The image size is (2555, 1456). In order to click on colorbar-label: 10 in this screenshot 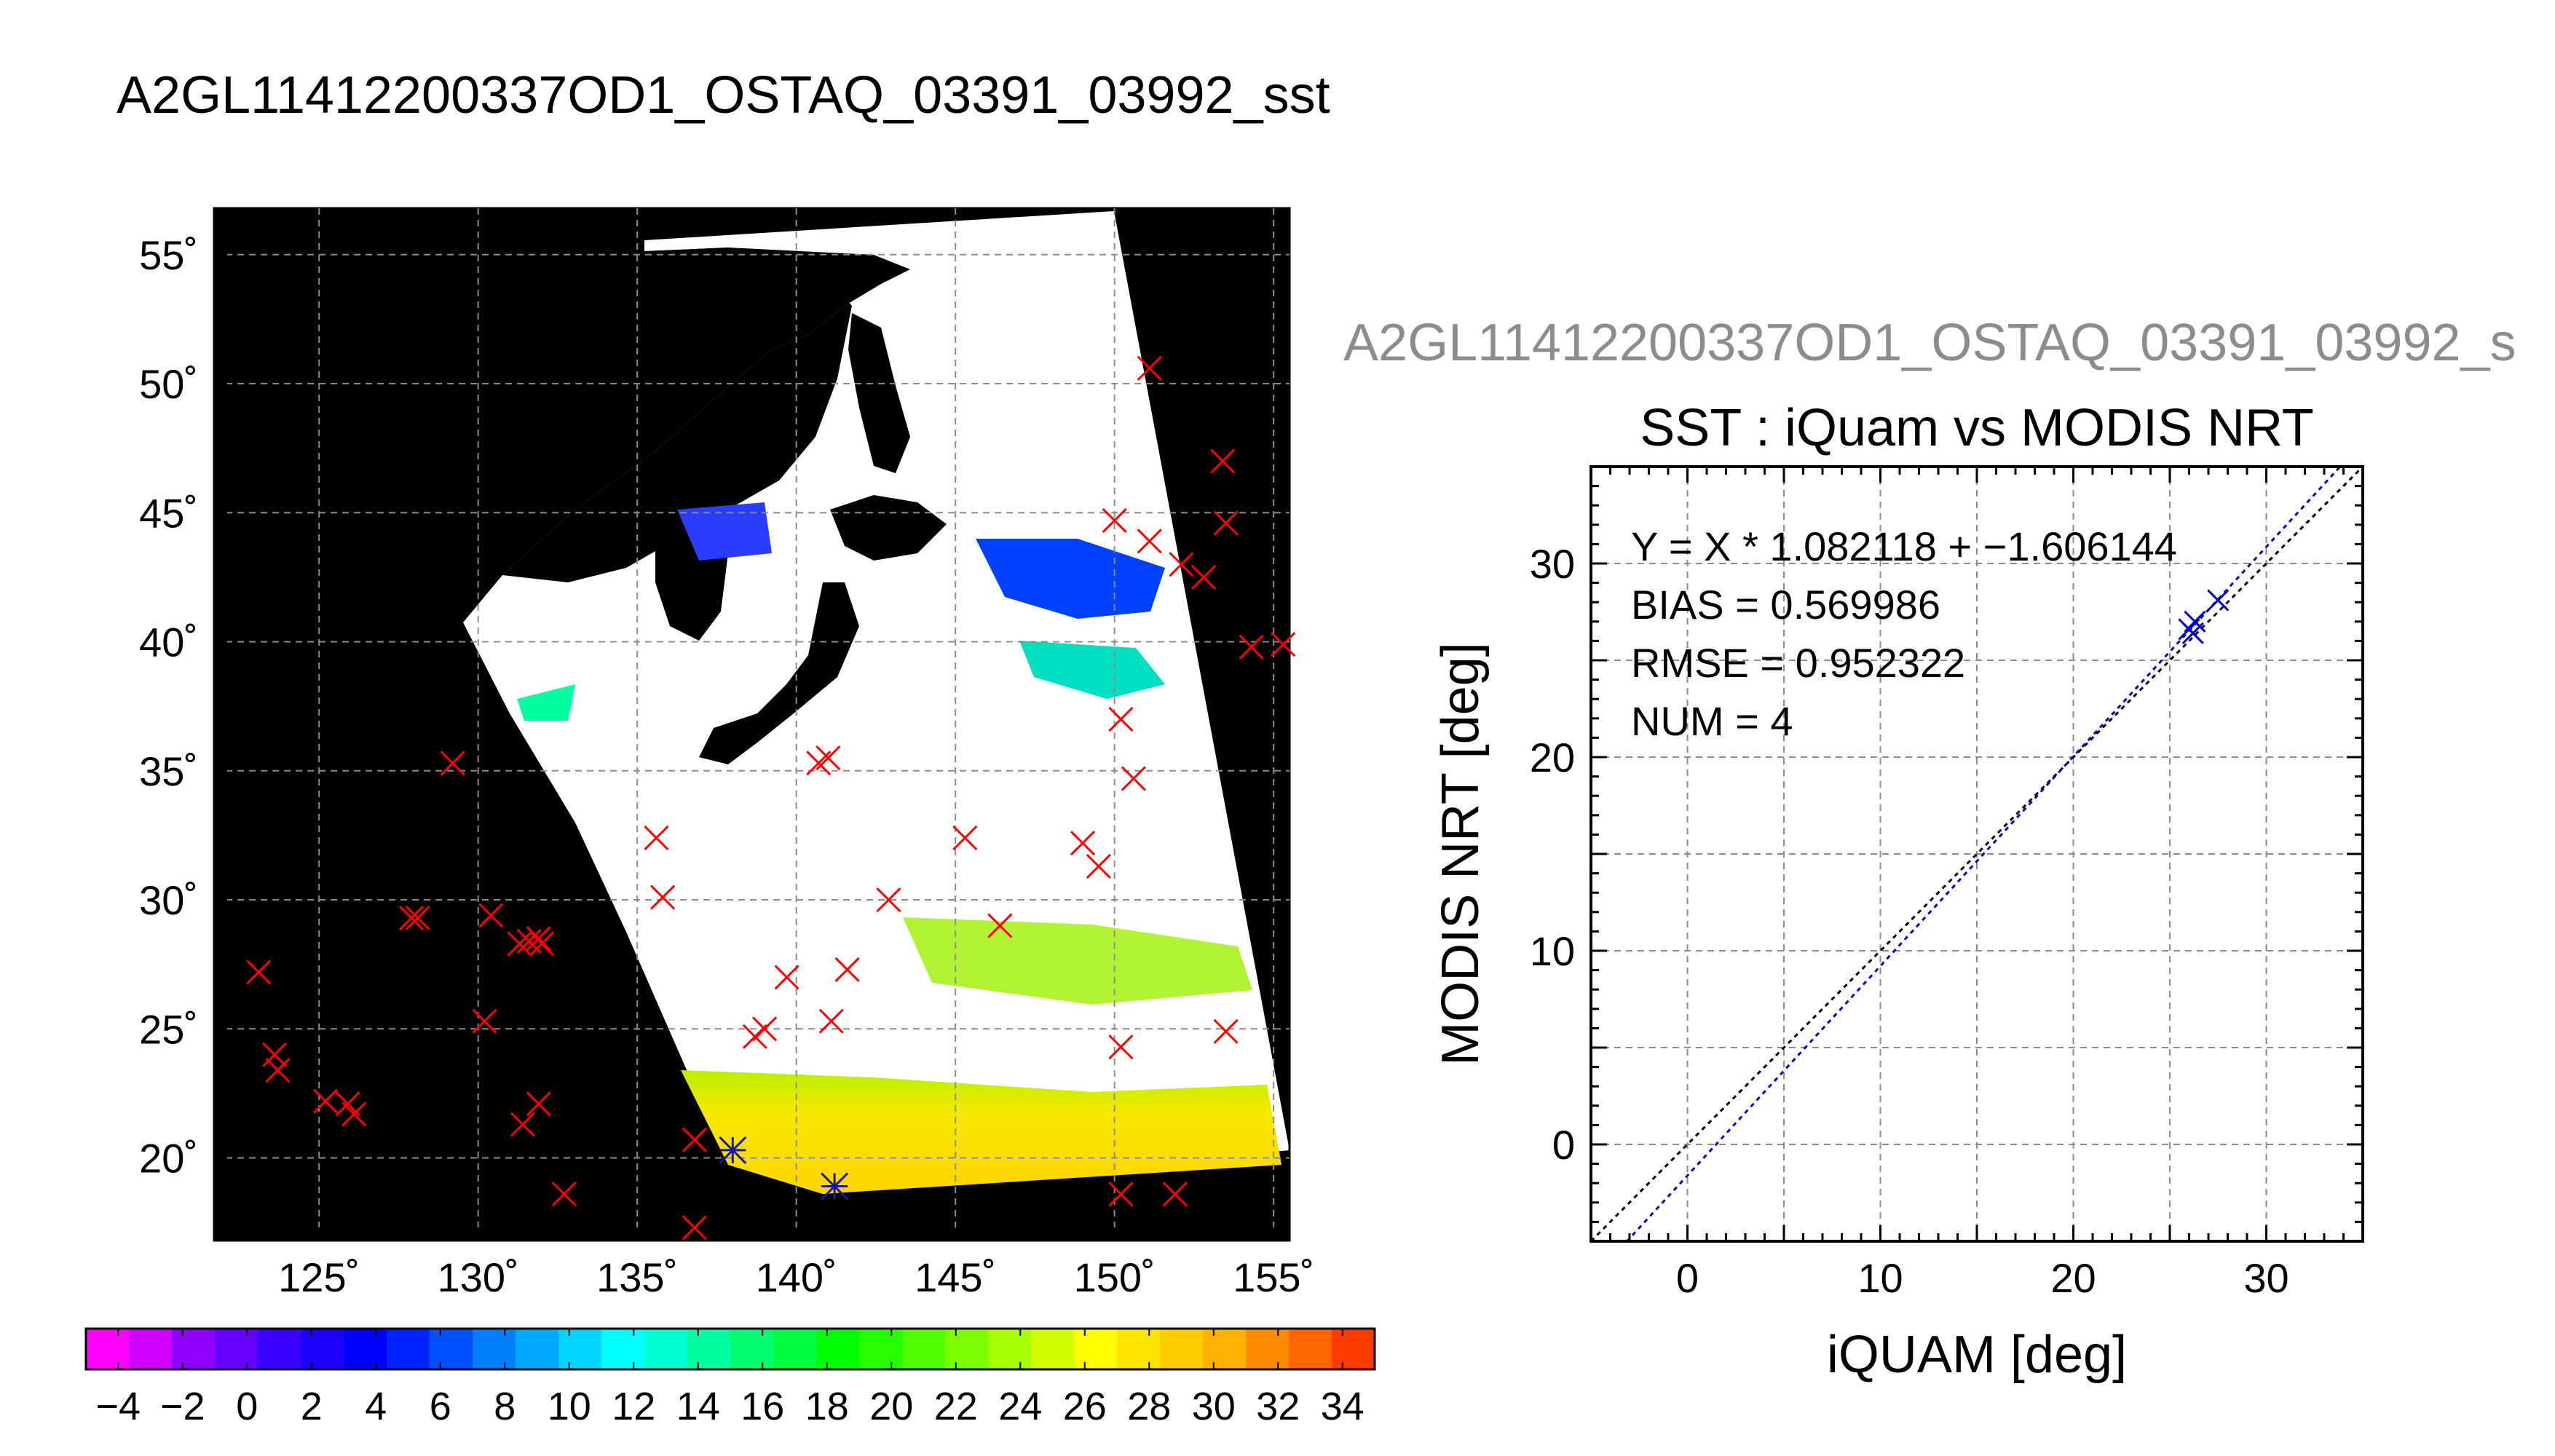, I will do `click(569, 1406)`.